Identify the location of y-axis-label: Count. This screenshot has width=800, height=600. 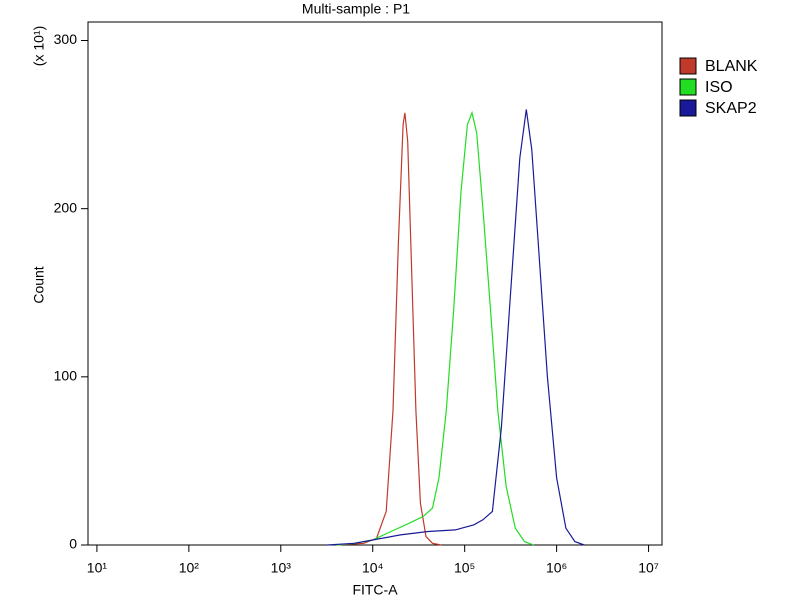
(39, 284).